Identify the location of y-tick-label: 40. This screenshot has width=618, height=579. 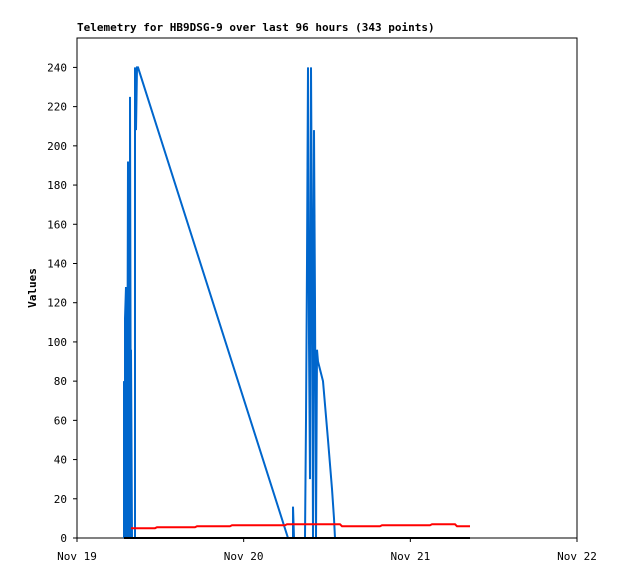
(60, 460).